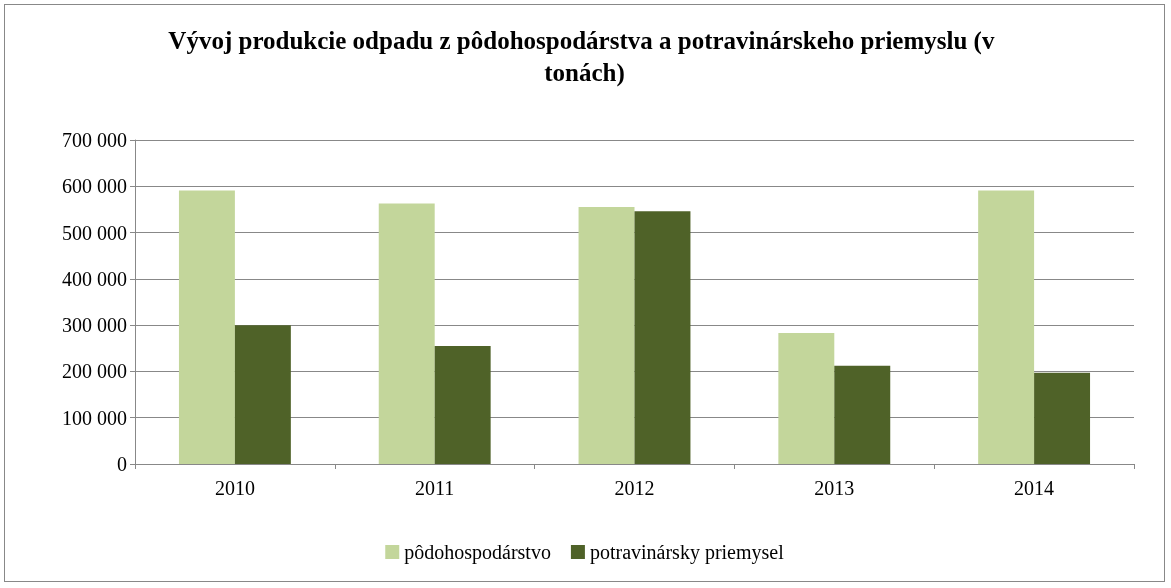  What do you see at coordinates (122, 464) in the screenshot?
I see `y-tick-label: 0` at bounding box center [122, 464].